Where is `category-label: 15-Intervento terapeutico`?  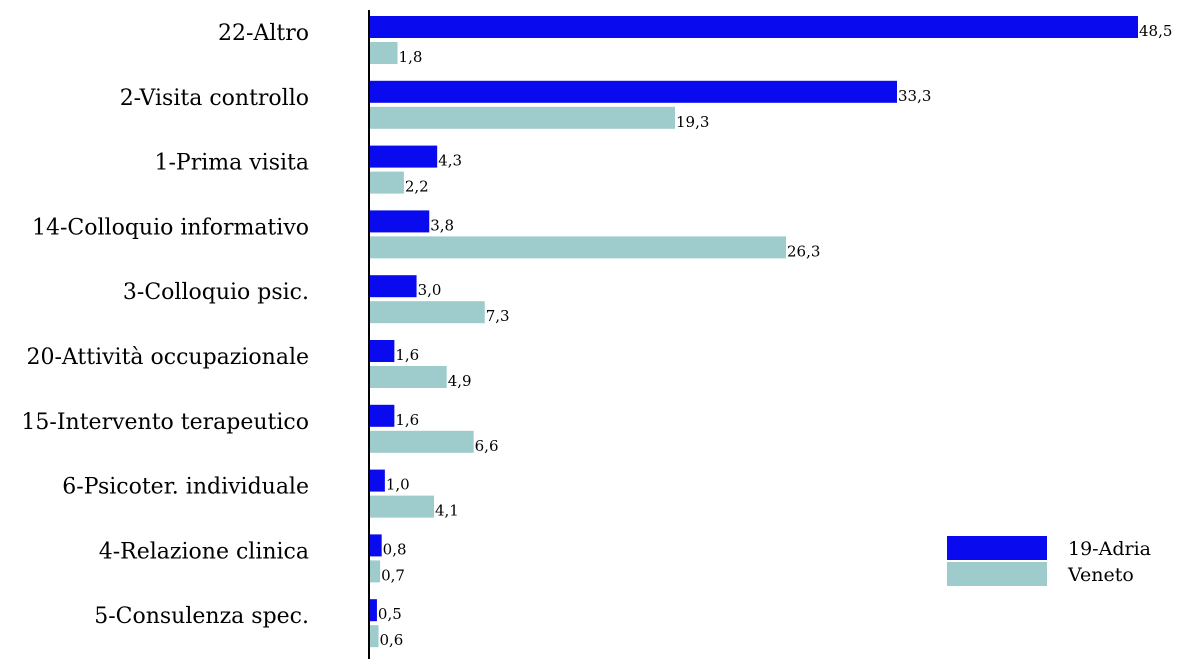 category-label: 15-Intervento terapeutico is located at coordinates (165, 422).